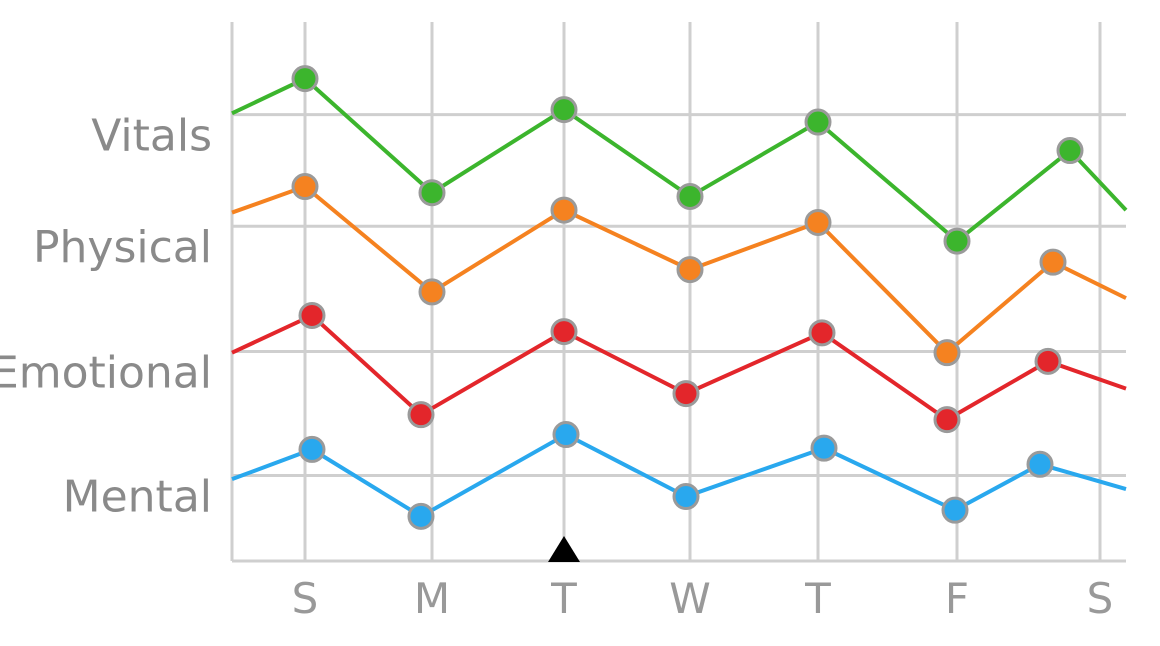 Image resolution: width=1160 pixels, height=646 pixels. What do you see at coordinates (122, 247) in the screenshot?
I see `y-level-label: Physical` at bounding box center [122, 247].